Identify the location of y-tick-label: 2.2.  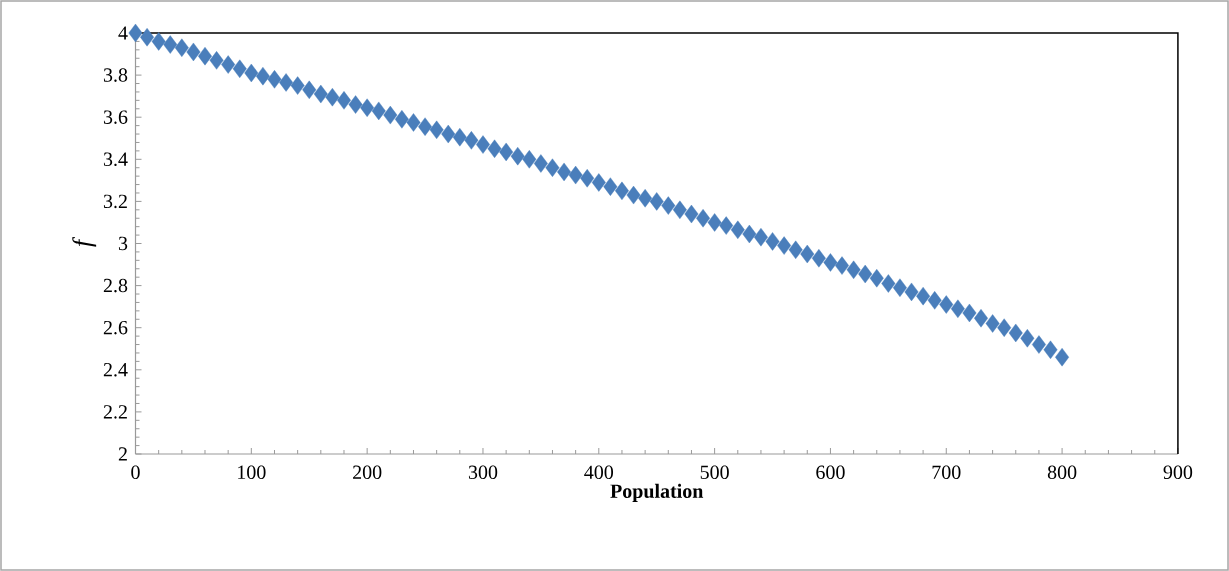
(115, 412).